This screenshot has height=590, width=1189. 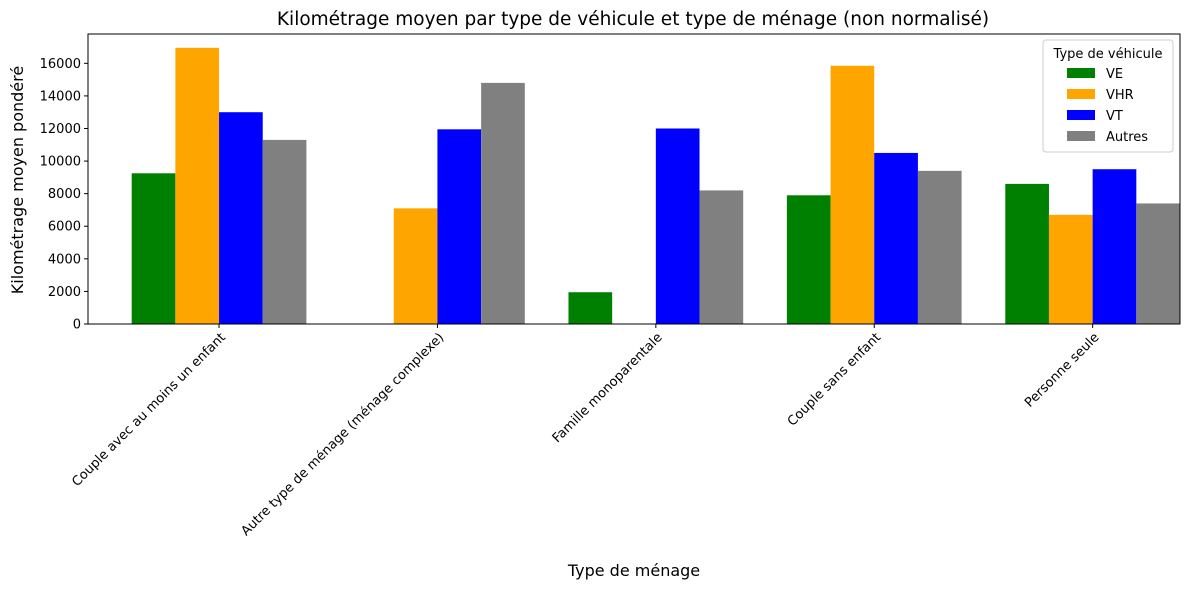 What do you see at coordinates (60, 129) in the screenshot?
I see `y-tick-label: 12000` at bounding box center [60, 129].